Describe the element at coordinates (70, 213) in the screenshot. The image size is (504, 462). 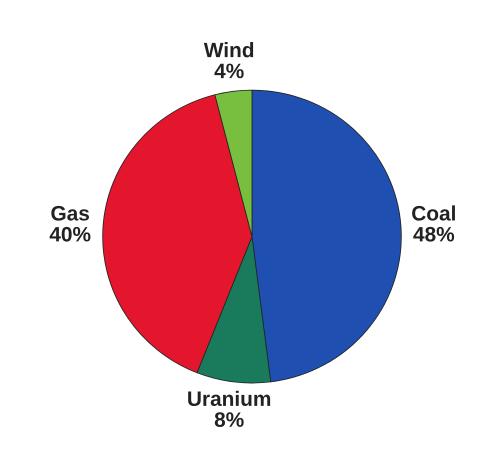
I see `slice-label: Gas` at that location.